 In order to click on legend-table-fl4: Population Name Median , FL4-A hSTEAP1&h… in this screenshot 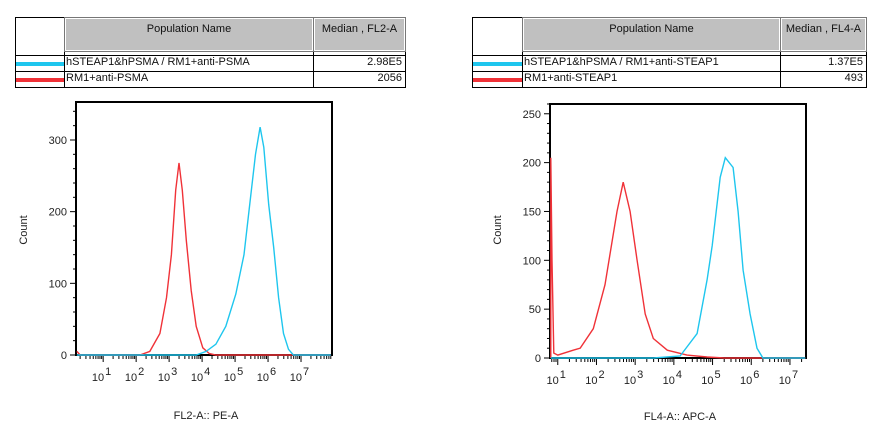, I will do `click(669, 52)`.